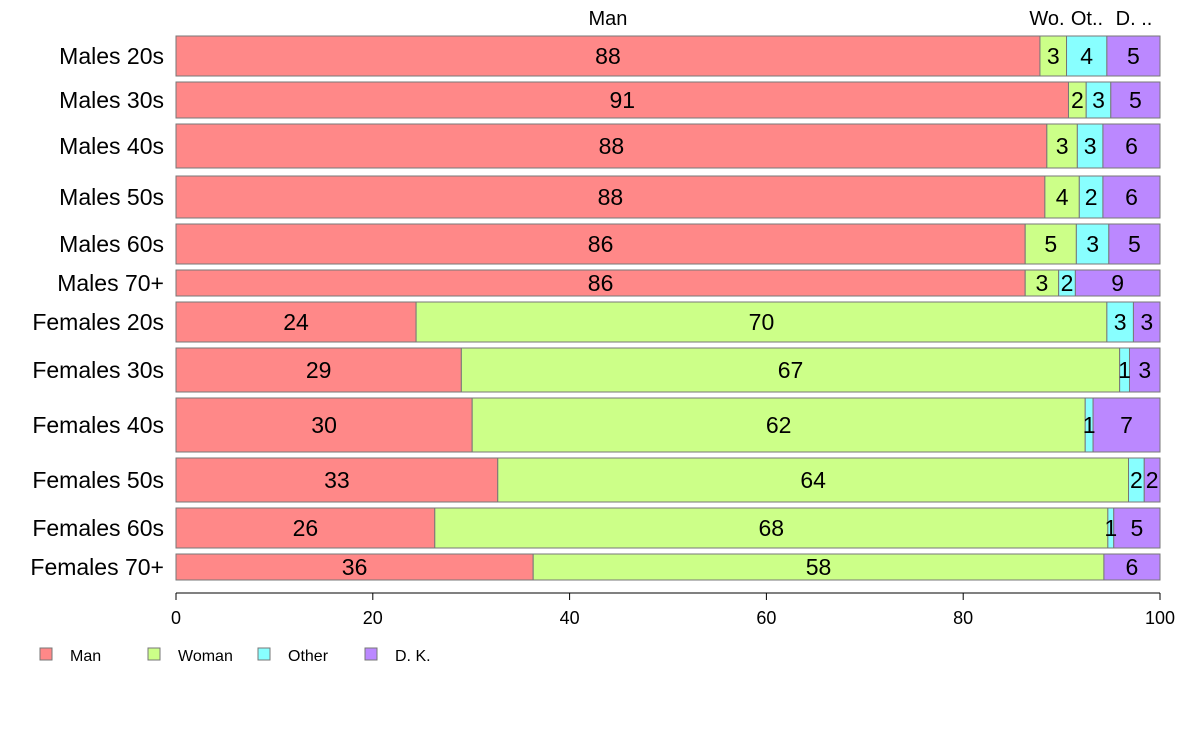  Describe the element at coordinates (766, 618) in the screenshot. I see `x-axis-tick-label: 60` at that location.